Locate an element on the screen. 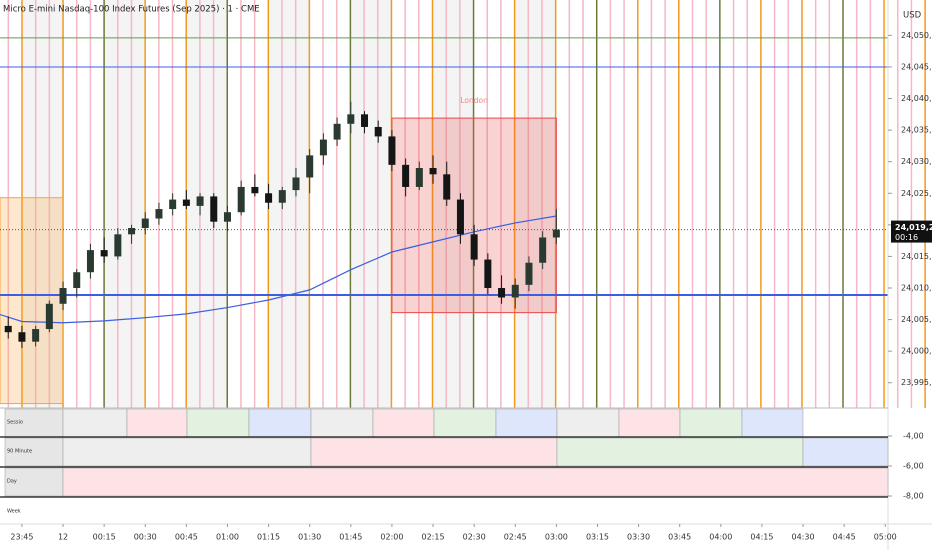  indicator-tick-label: -6,00 is located at coordinates (913, 466).